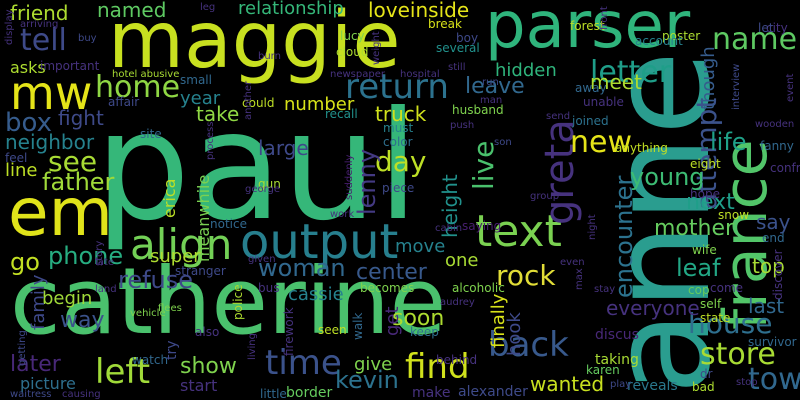 This screenshot has height=400, width=800. What do you see at coordinates (773, 222) in the screenshot?
I see `word-say: say` at bounding box center [773, 222].